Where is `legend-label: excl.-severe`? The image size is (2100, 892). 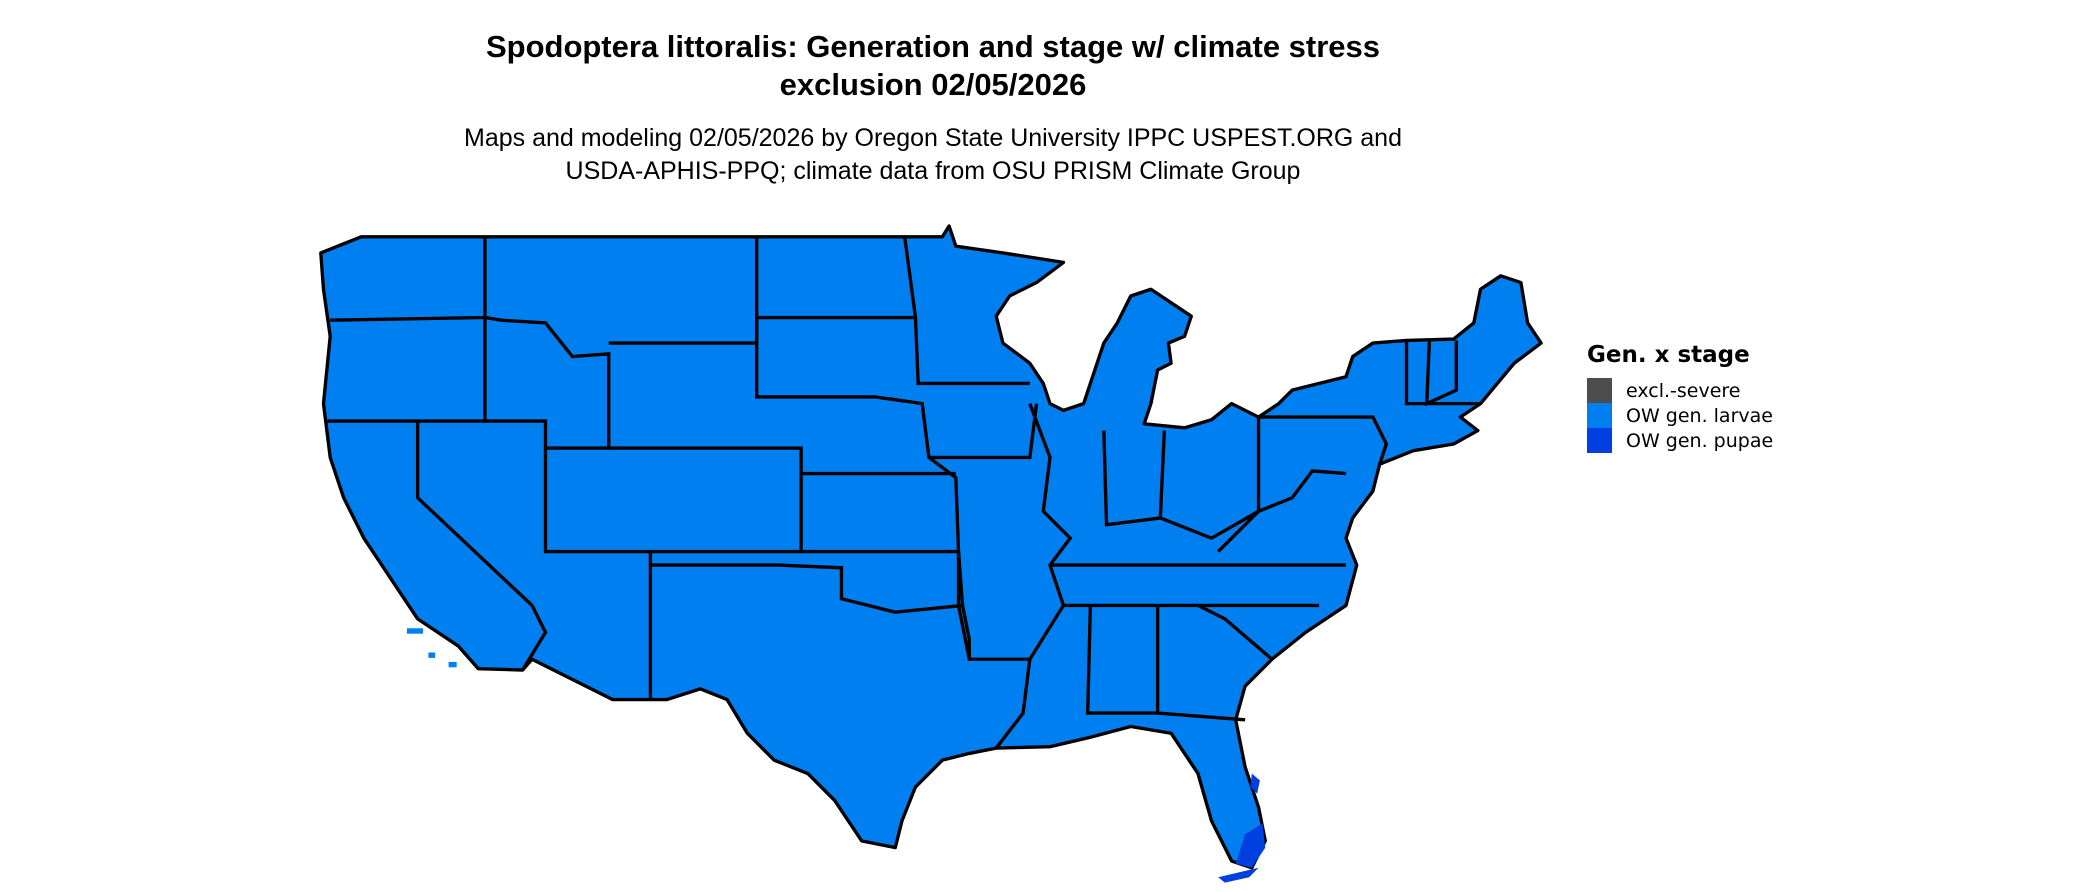 legend-label: excl.-severe is located at coordinates (1683, 390).